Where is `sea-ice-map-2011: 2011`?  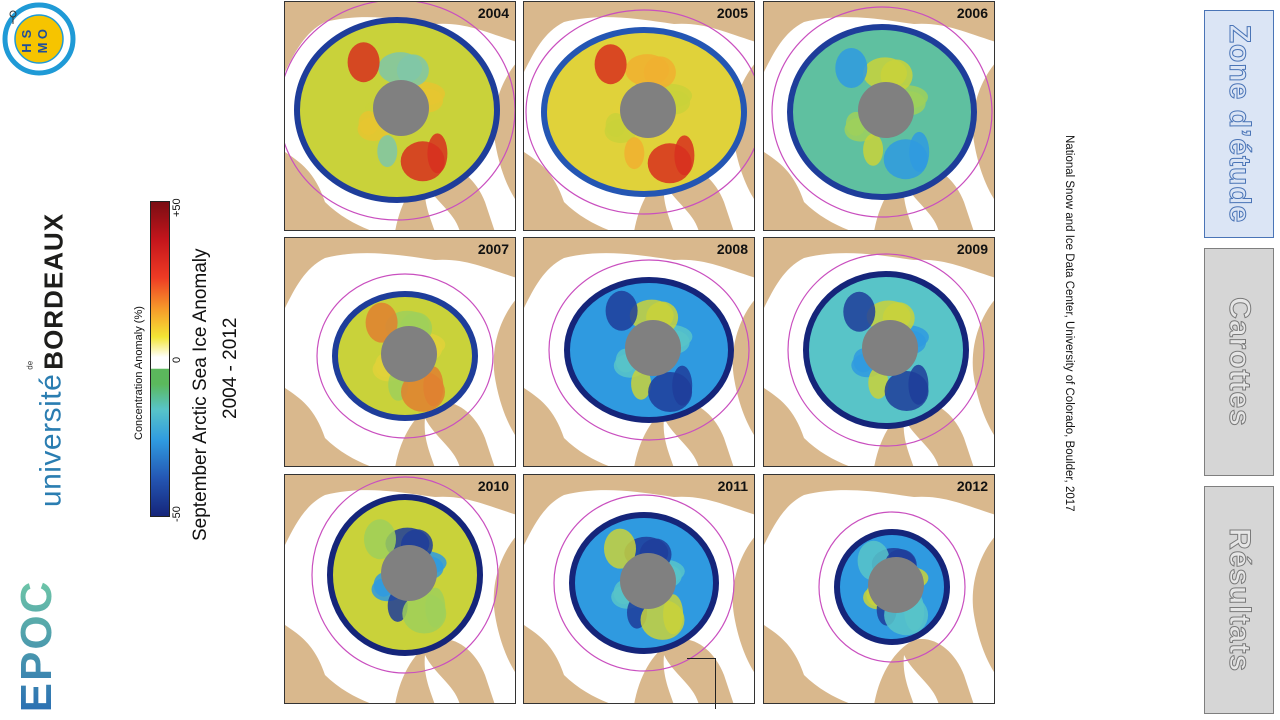 sea-ice-map-2011: 2011 is located at coordinates (639, 589).